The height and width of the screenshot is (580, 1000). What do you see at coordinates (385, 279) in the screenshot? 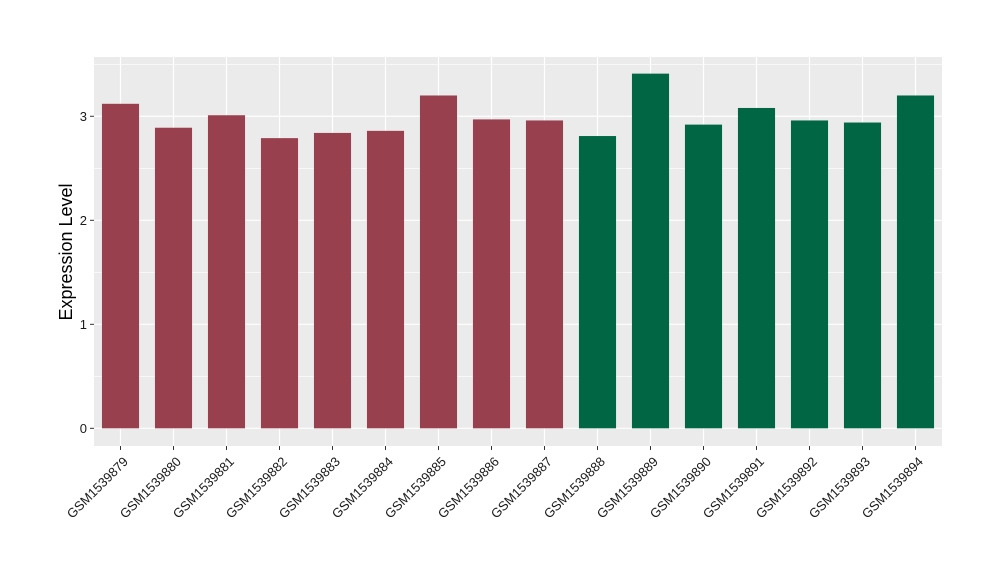
I see `bar-GSM1539884` at bounding box center [385, 279].